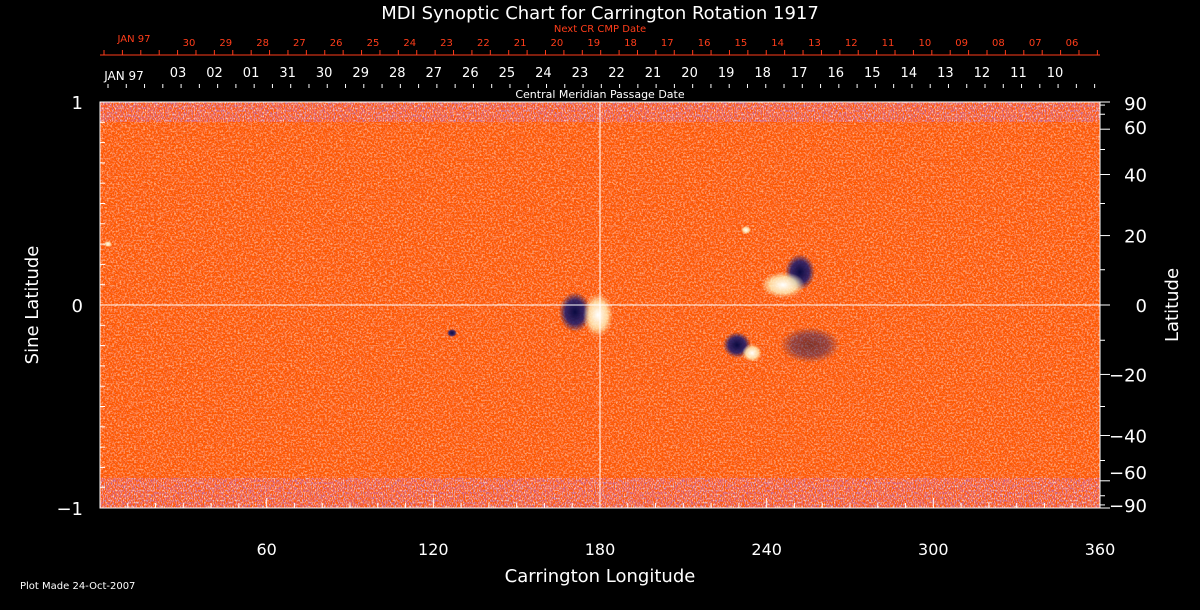 The width and height of the screenshot is (1200, 610). What do you see at coordinates (251, 73) in the screenshot?
I see `top-axis-2-tick-label: 01` at bounding box center [251, 73].